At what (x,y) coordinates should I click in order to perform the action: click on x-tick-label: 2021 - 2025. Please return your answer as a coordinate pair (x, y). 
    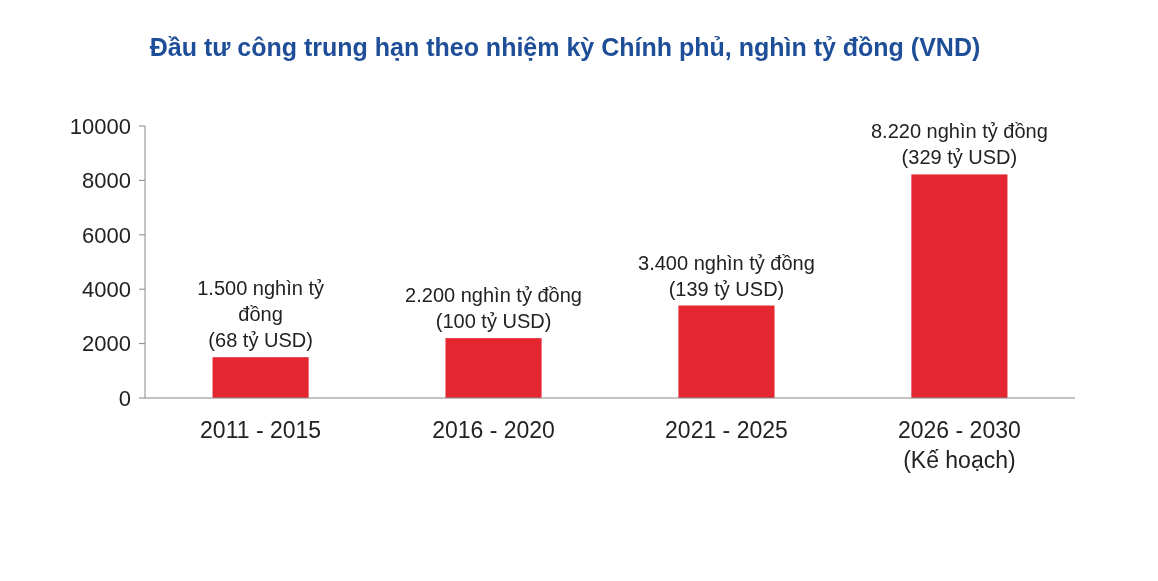
    Looking at the image, I should click on (726, 430).